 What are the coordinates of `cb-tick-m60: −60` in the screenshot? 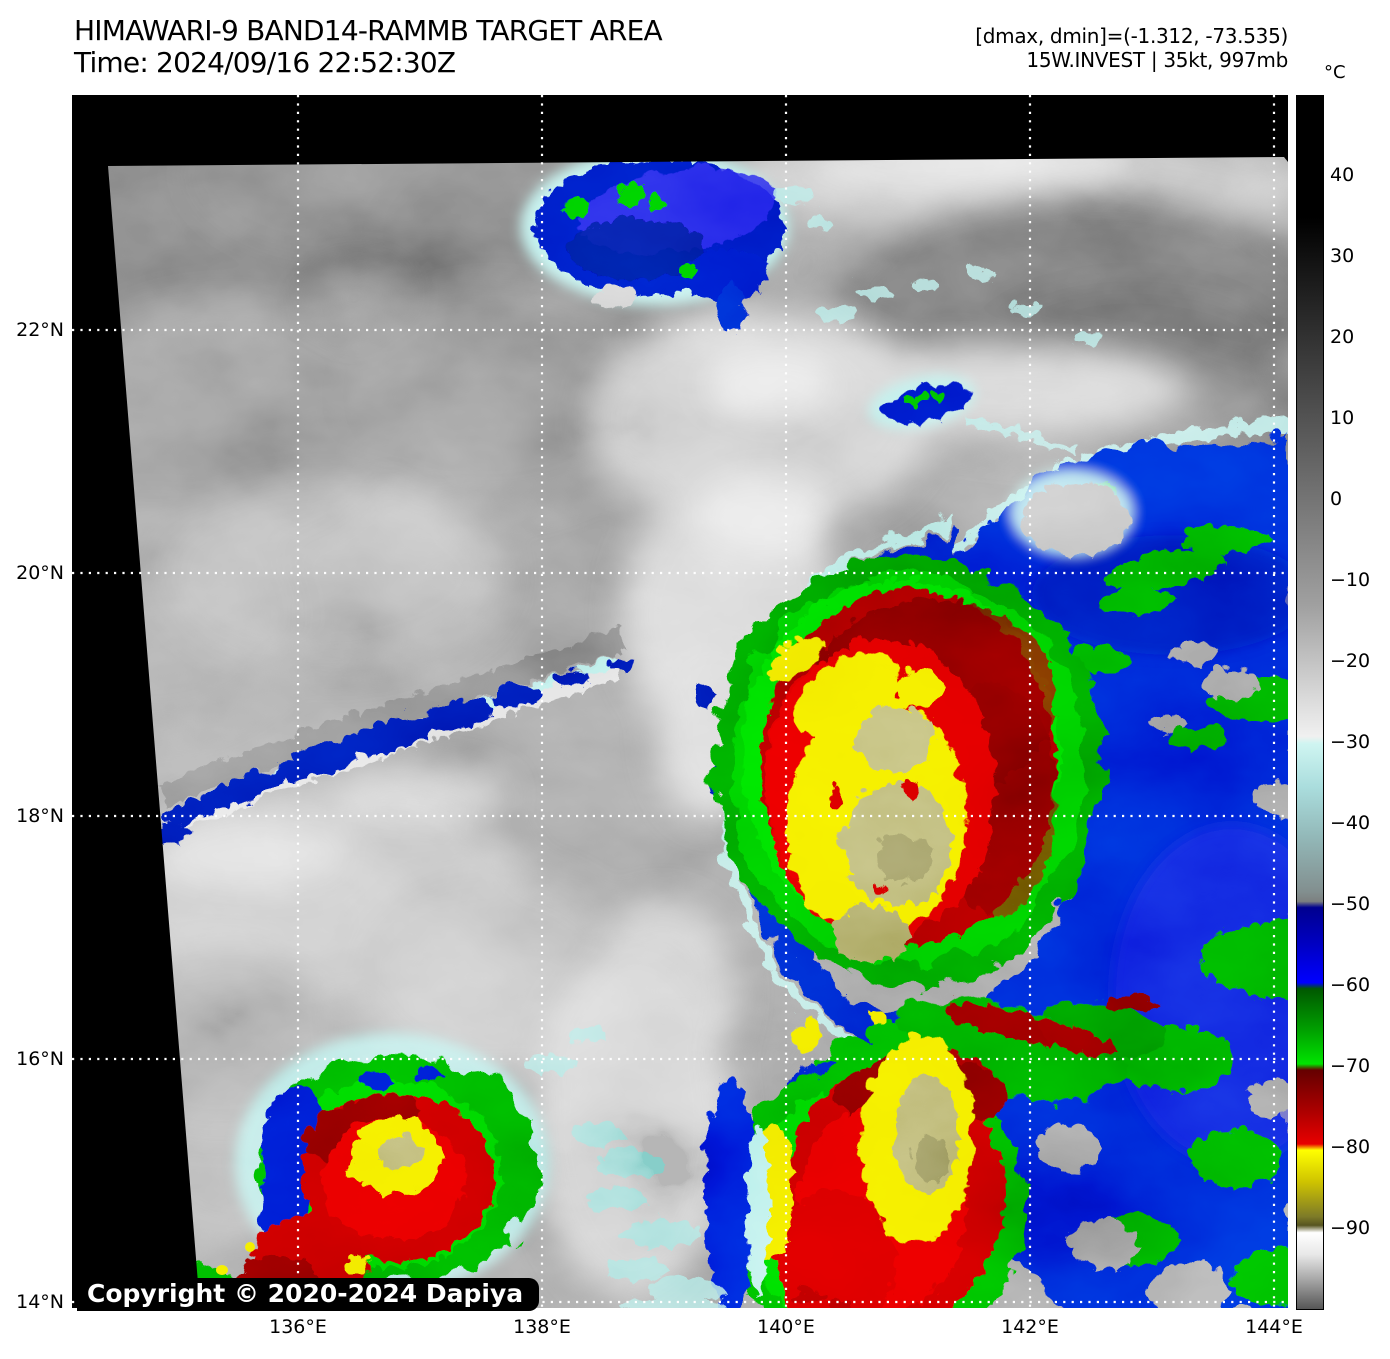 It's located at (1350, 985).